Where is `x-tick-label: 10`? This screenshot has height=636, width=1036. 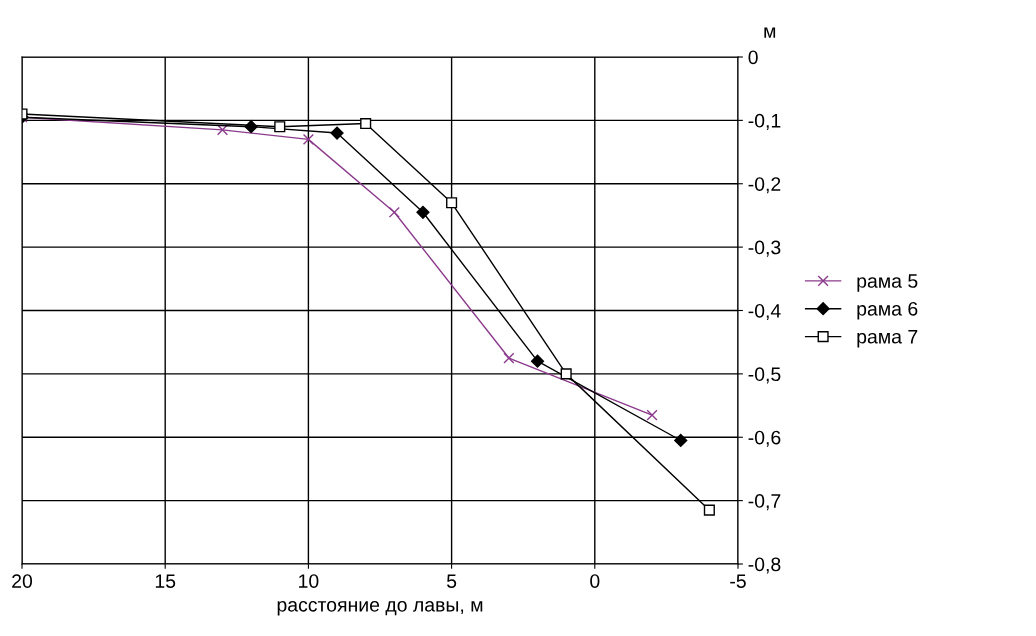
x-tick-label: 10 is located at coordinates (309, 581).